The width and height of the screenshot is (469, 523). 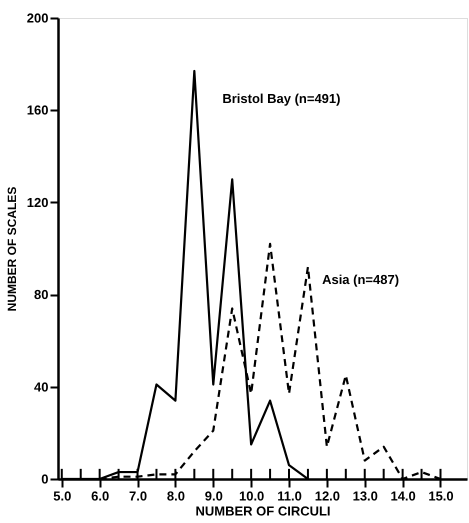 I want to click on y-tick-label: 160, so click(x=37, y=110).